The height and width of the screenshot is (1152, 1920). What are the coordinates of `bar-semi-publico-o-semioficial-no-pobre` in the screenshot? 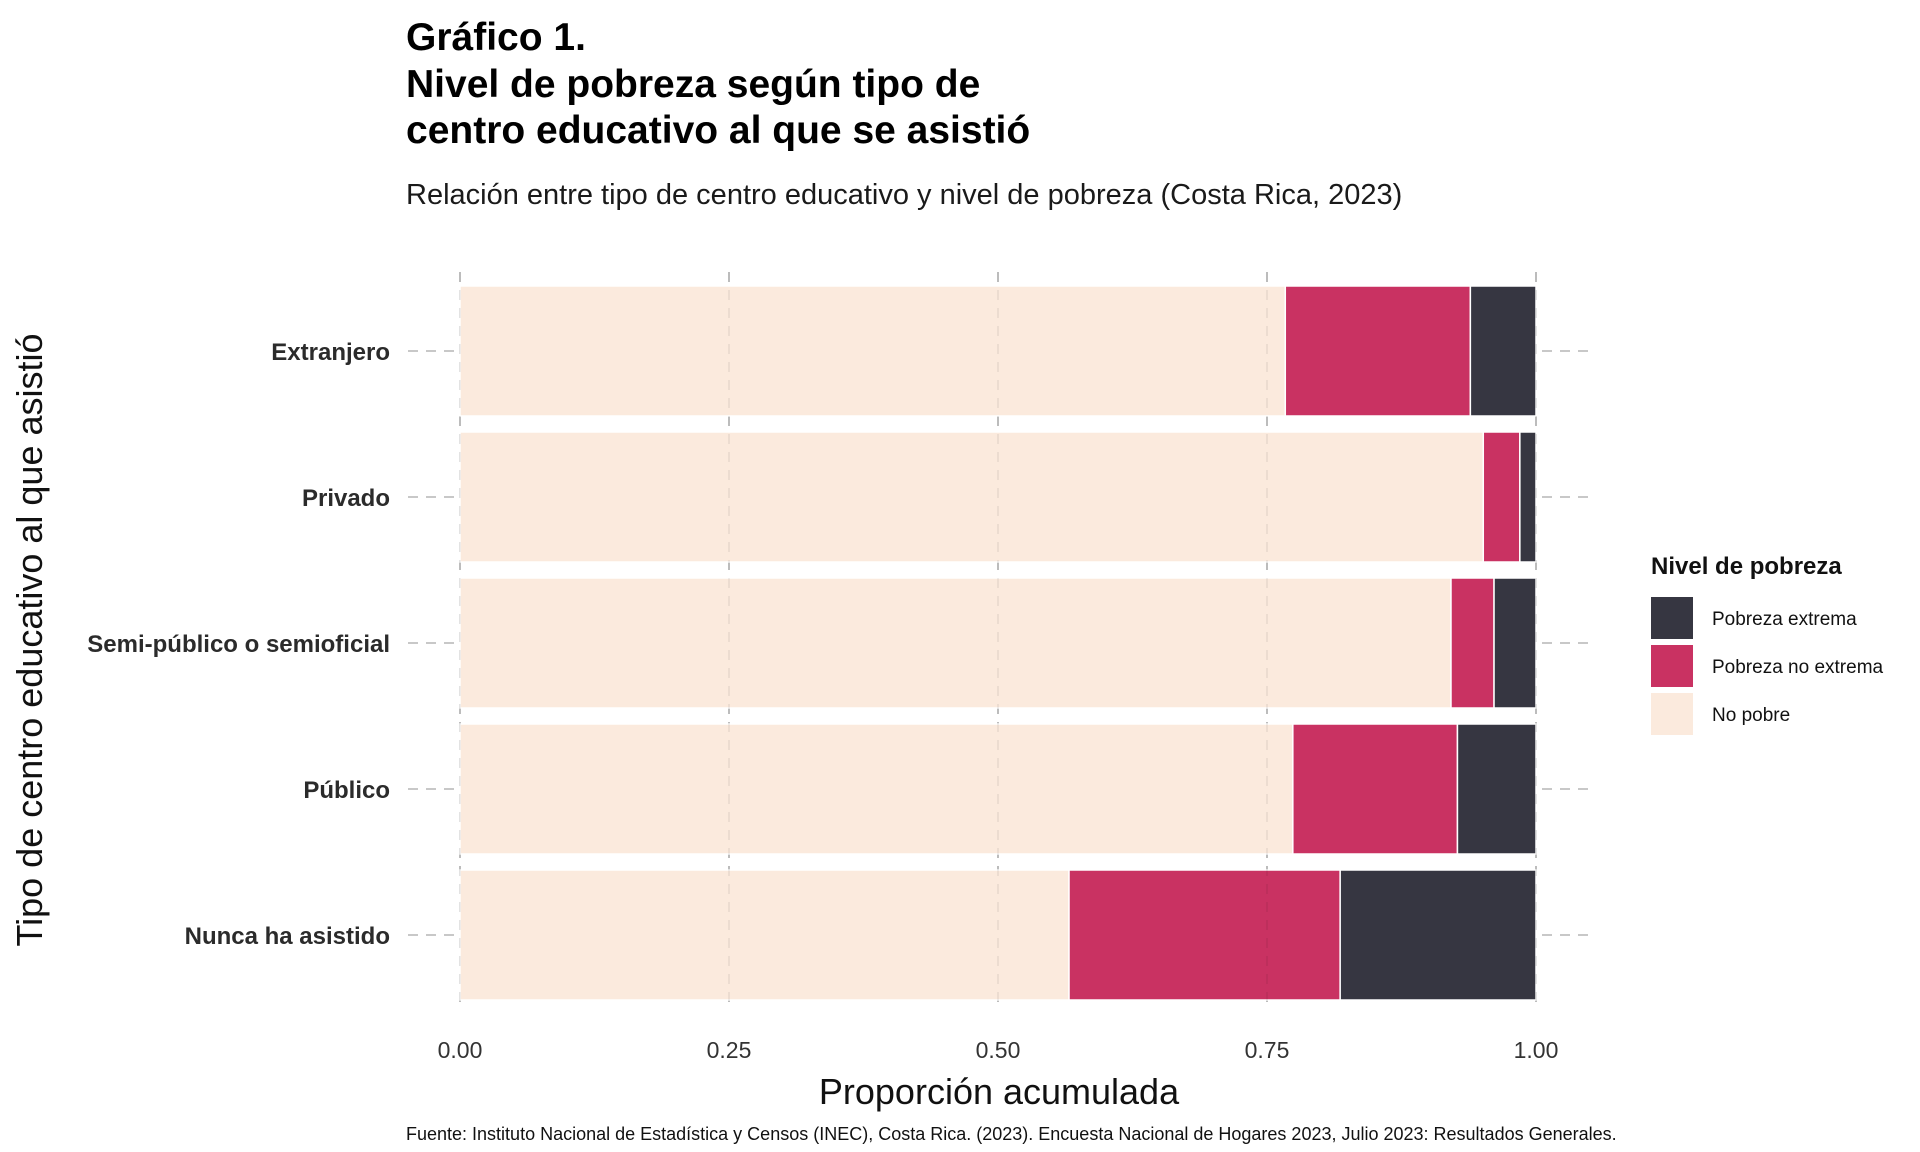 It's located at (955, 643).